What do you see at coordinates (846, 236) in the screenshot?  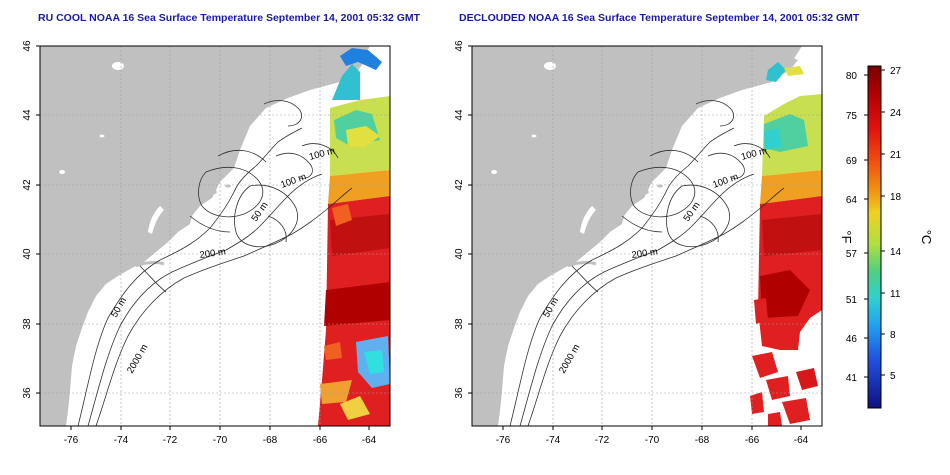 I see `fahrenheit-axis-label: °F` at bounding box center [846, 236].